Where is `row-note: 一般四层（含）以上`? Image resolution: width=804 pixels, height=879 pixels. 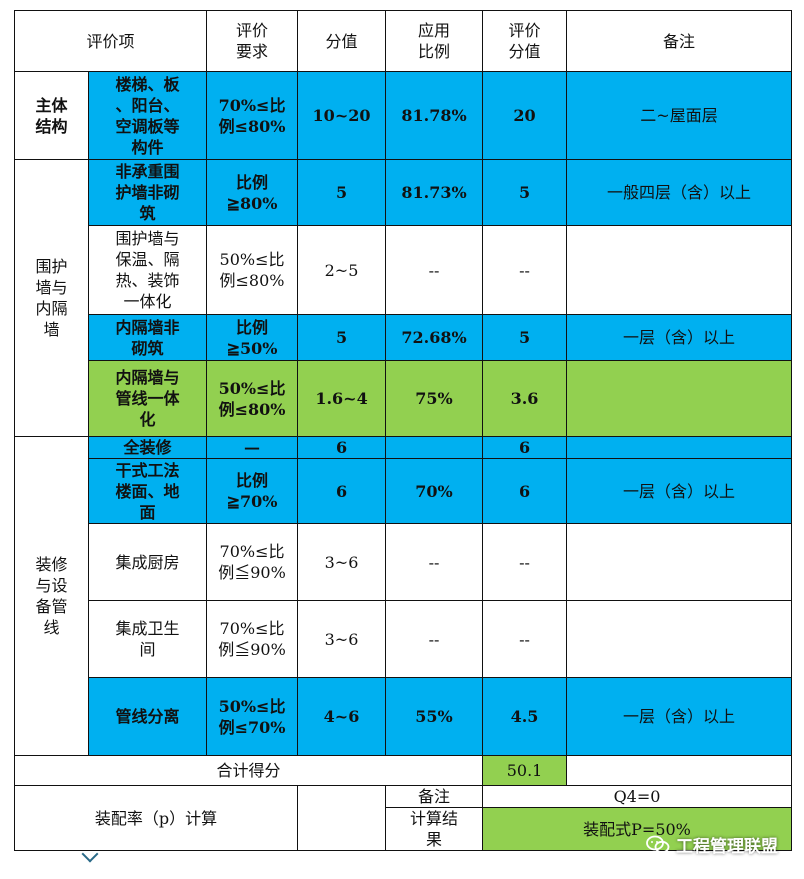
row-note: 一般四层（含）以上 is located at coordinates (679, 192).